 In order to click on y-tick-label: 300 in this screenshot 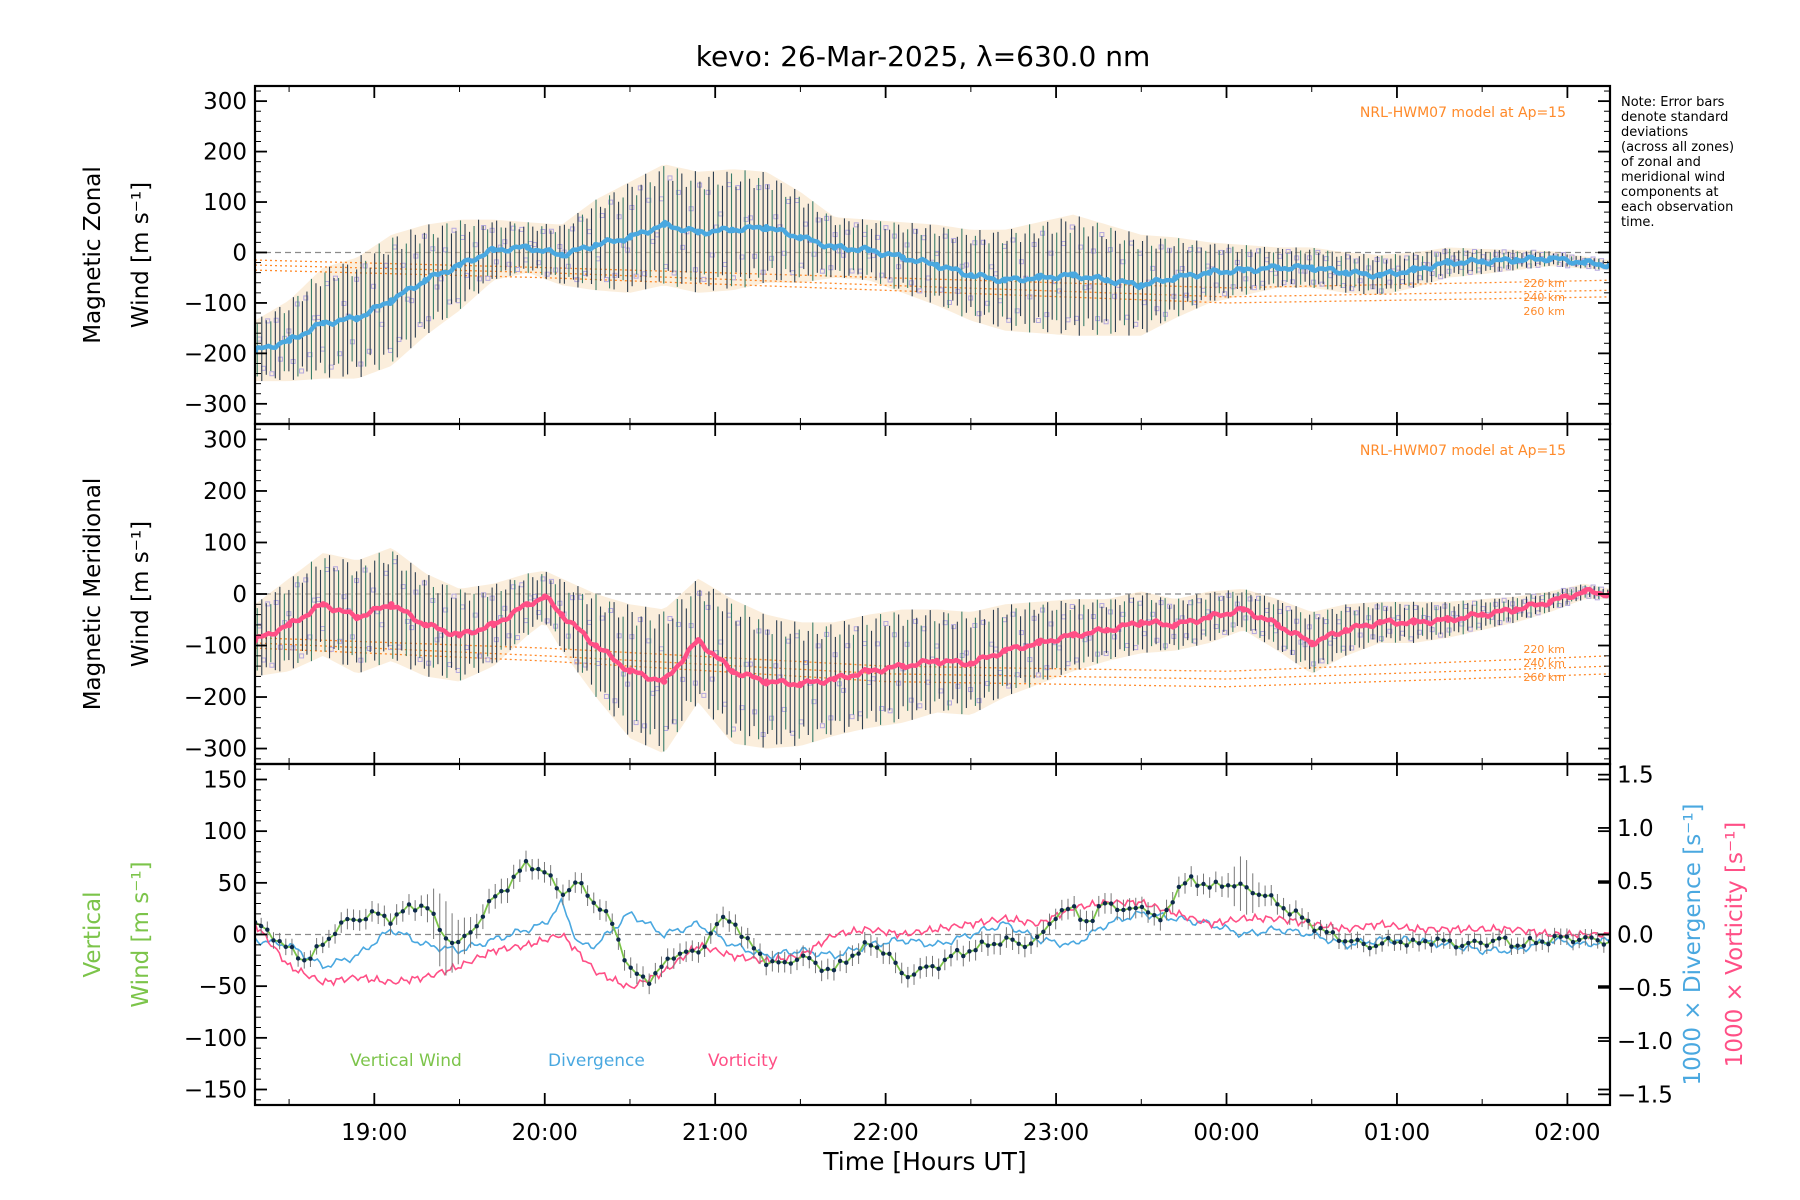, I will do `click(225, 440)`.